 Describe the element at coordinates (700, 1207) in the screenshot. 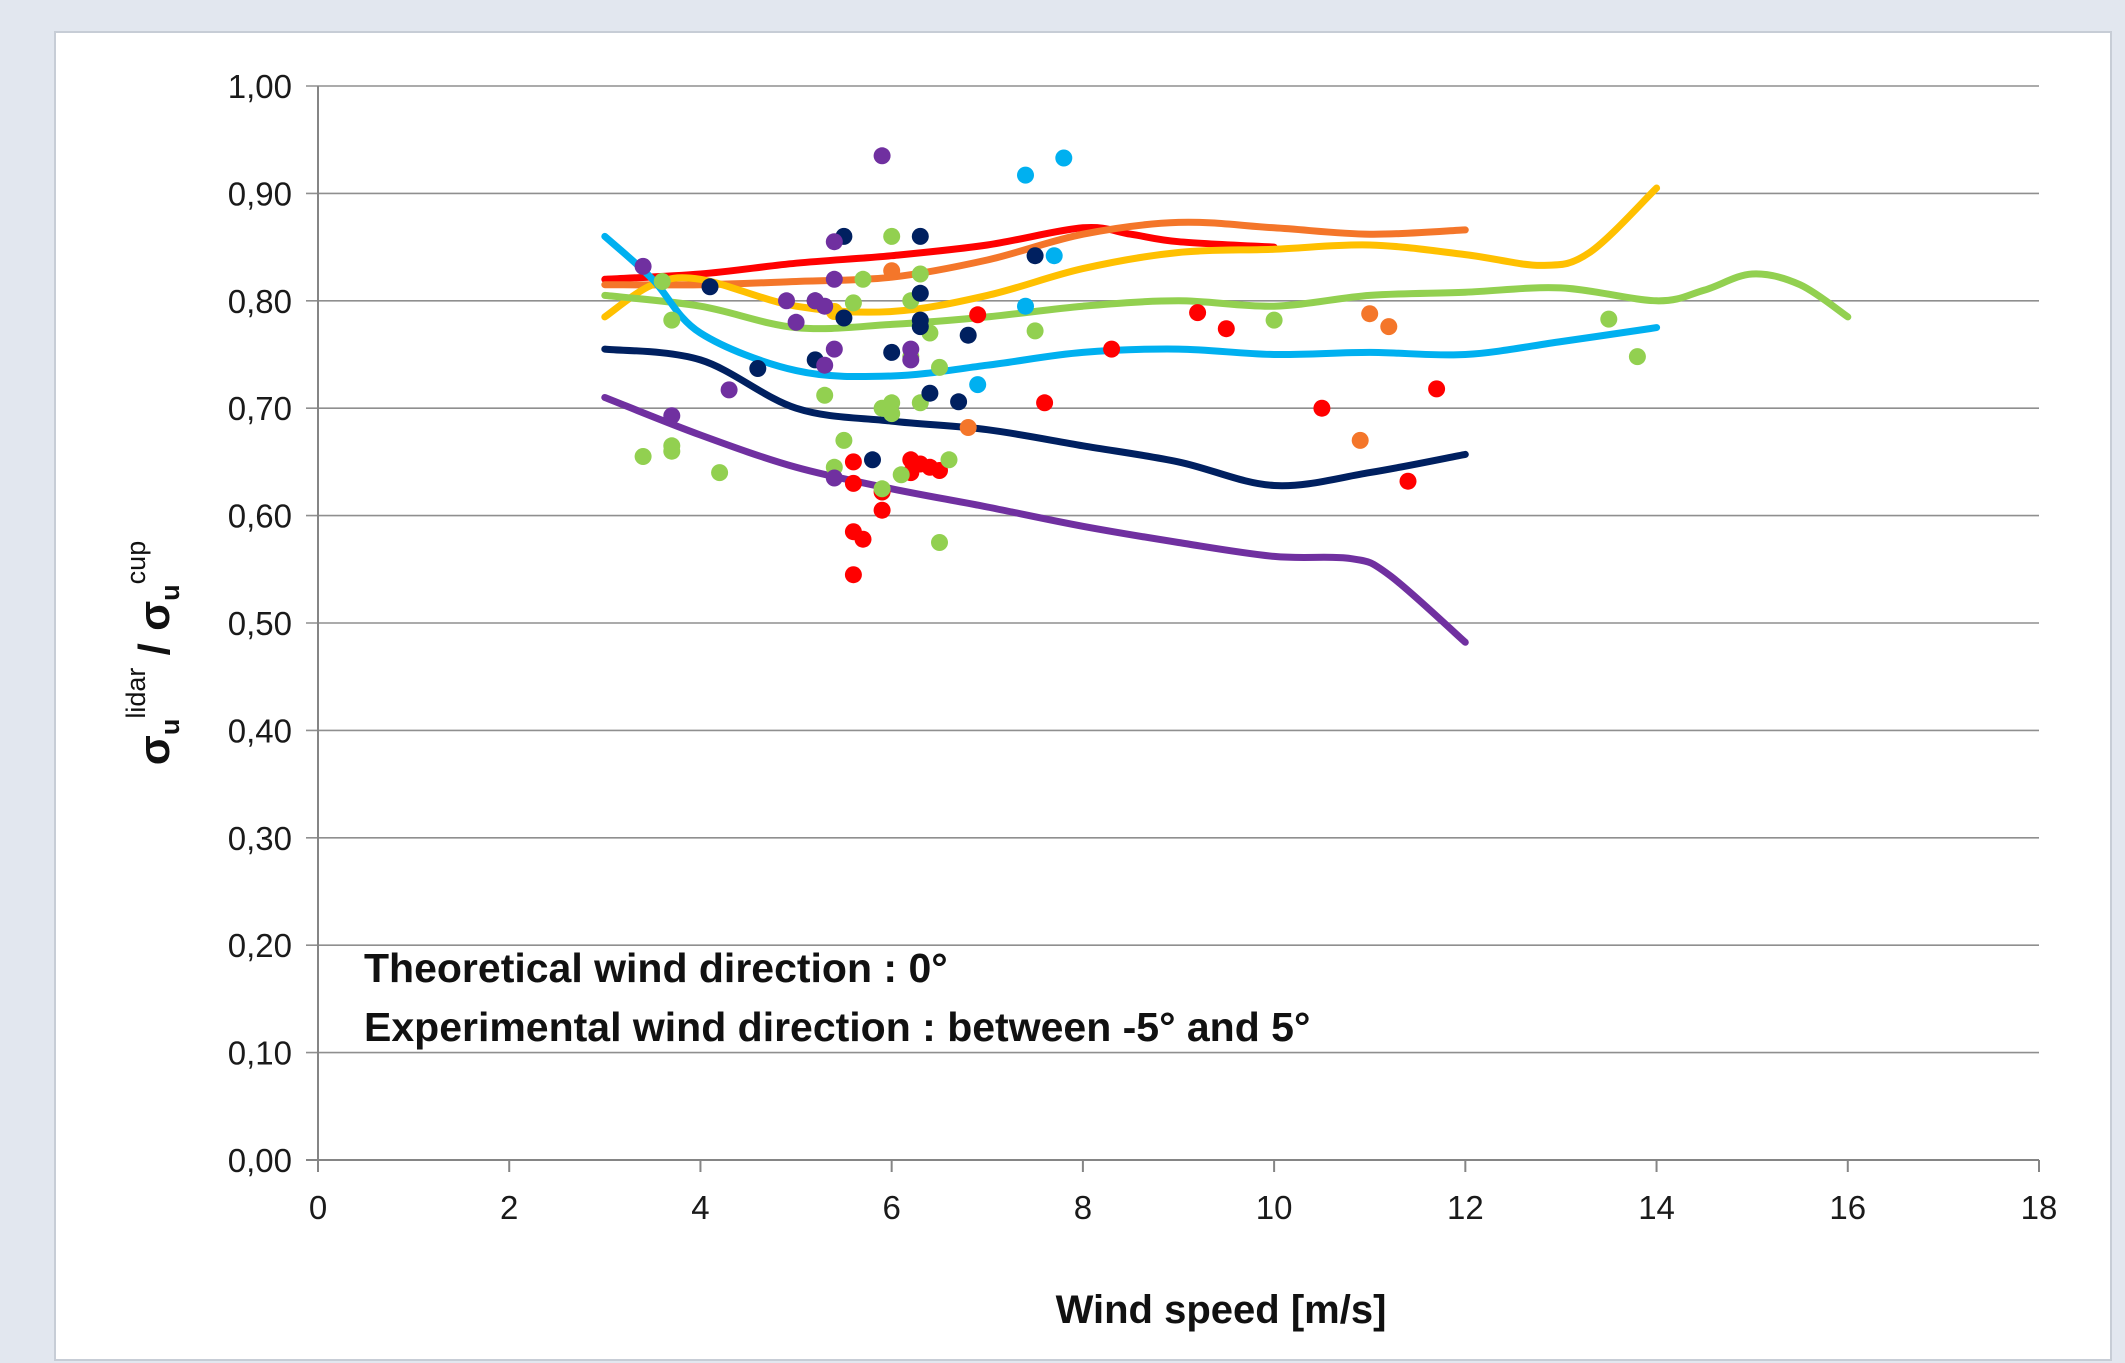

I see `x-tick-label: 4` at that location.